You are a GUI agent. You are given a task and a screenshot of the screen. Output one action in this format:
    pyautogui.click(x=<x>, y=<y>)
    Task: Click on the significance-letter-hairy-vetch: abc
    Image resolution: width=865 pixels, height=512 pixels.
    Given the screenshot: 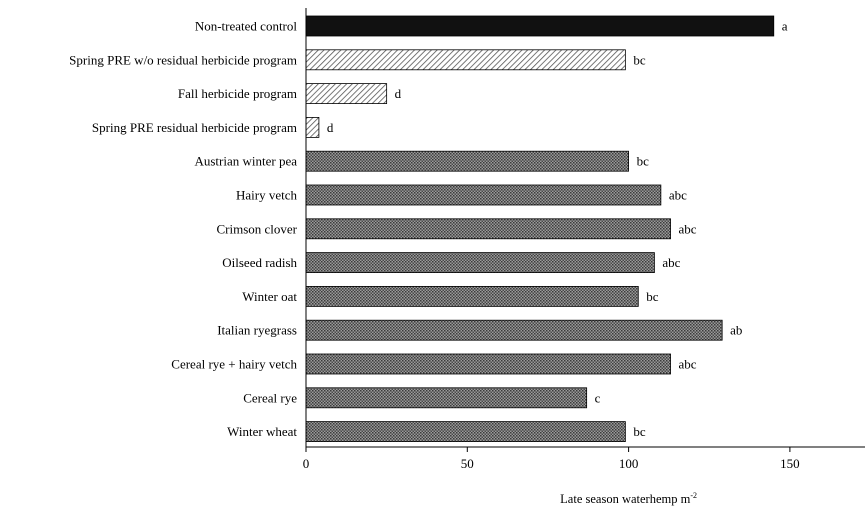 What is the action you would take?
    pyautogui.click(x=678, y=195)
    